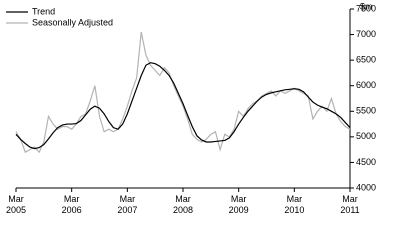  I want to click on y-axis-label: $m, so click(366, 6).